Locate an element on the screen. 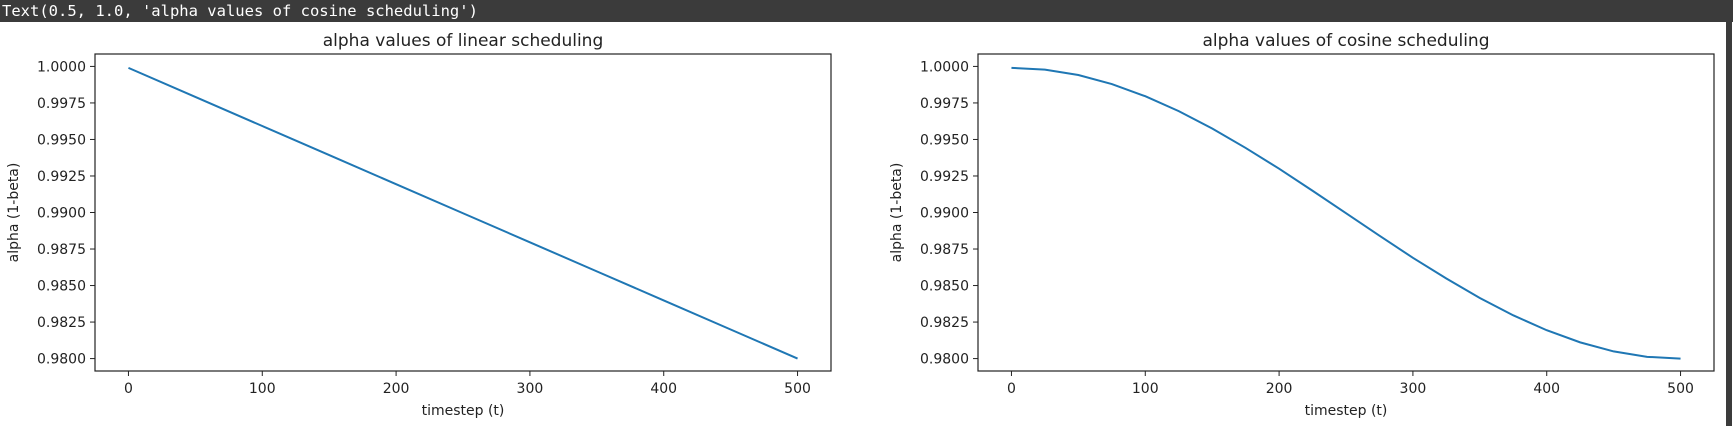 This screenshot has height=434, width=1733. chart2-ytick-label-4: 0.9900 is located at coordinates (944, 214).